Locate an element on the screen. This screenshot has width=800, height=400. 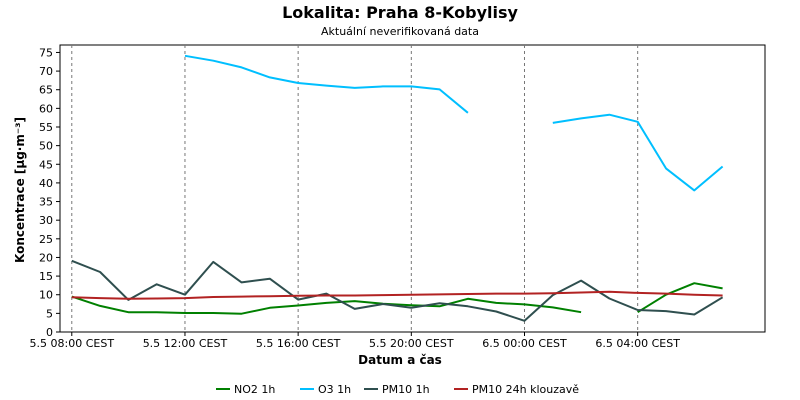
y-tick-label: 70 is located at coordinates (46, 71).